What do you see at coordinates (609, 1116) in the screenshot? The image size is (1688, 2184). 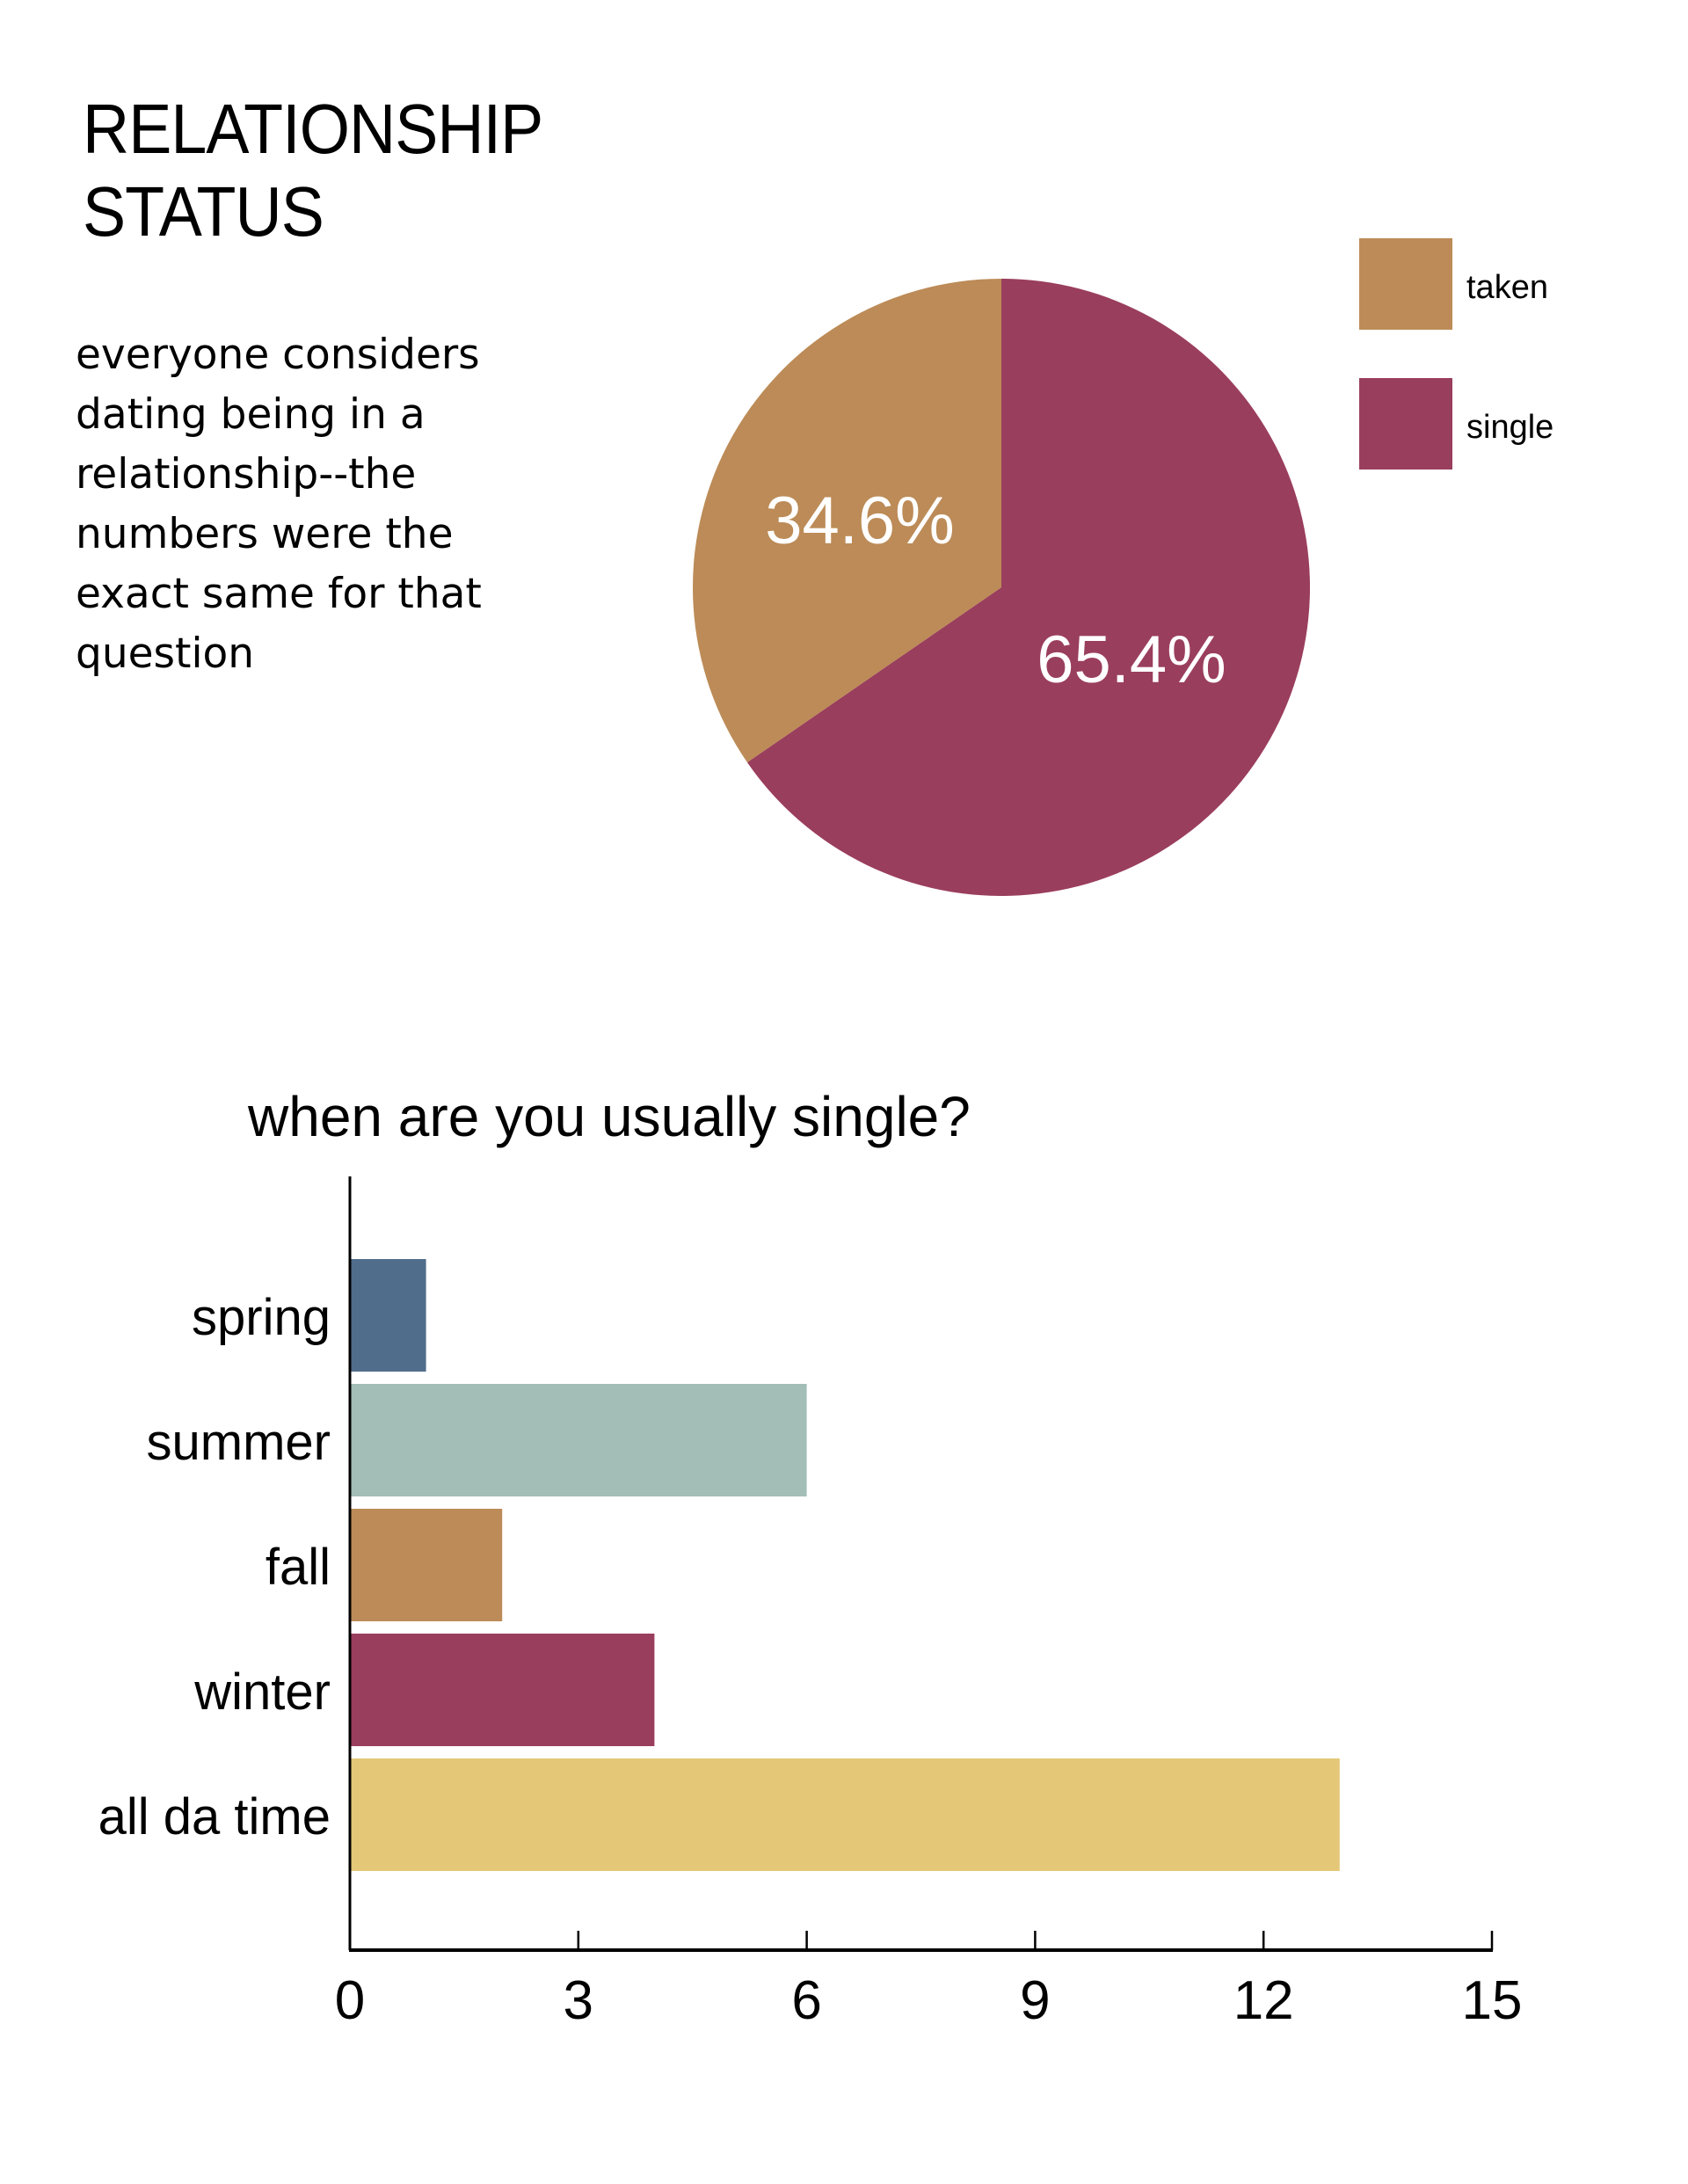 I see `bar-chart-title: when are you usually single?` at bounding box center [609, 1116].